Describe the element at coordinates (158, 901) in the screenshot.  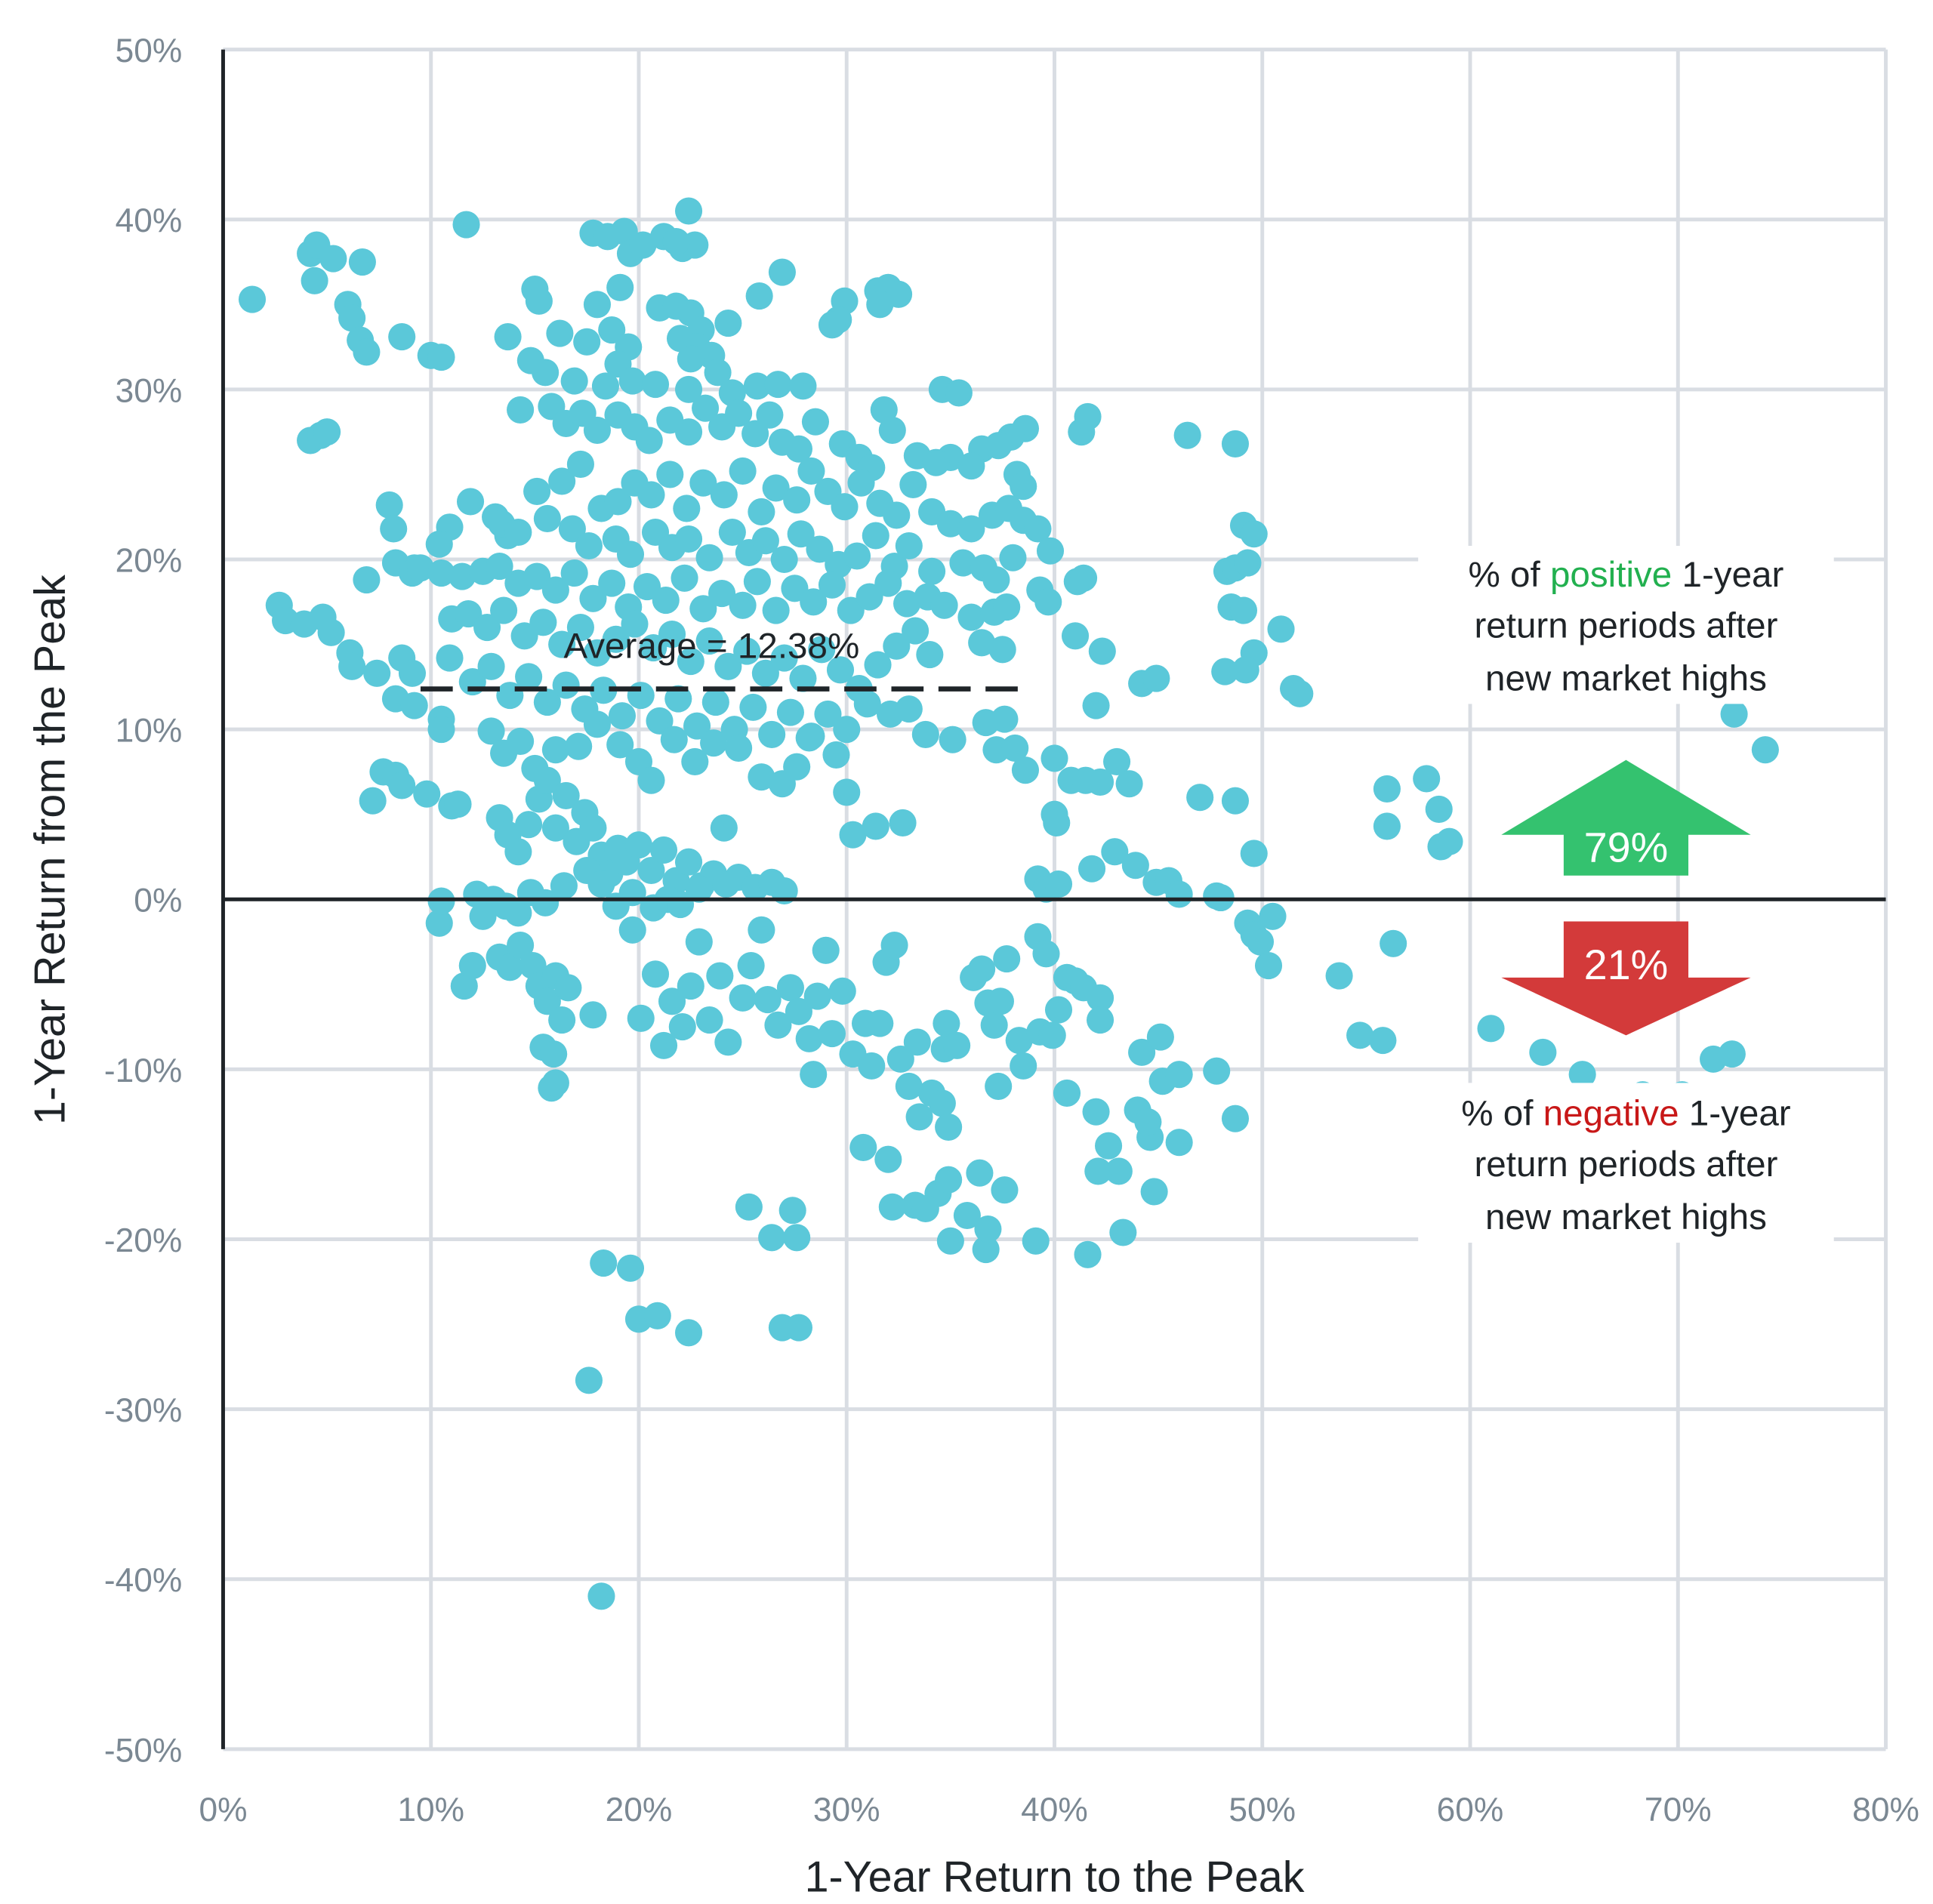
I see `y-tick-label: 0%` at that location.